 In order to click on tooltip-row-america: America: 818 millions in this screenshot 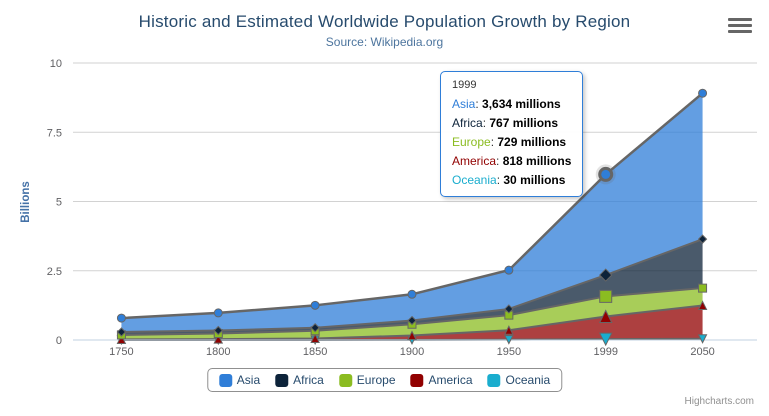, I will do `click(512, 161)`.